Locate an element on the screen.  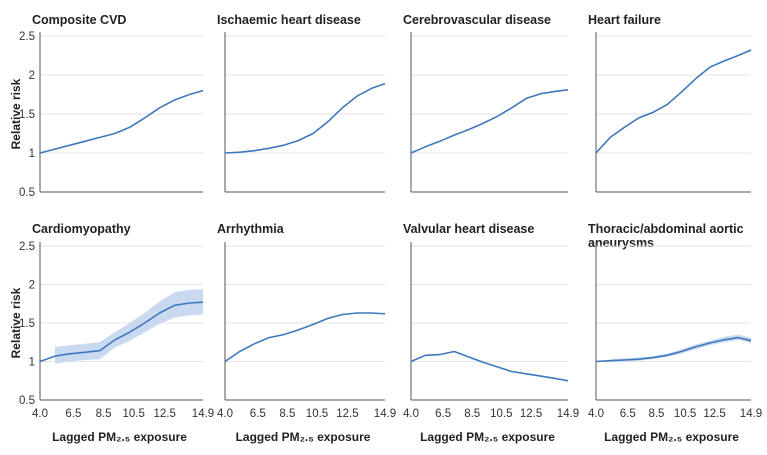
panel-title: Cardiomyopathy is located at coordinates (81, 229).